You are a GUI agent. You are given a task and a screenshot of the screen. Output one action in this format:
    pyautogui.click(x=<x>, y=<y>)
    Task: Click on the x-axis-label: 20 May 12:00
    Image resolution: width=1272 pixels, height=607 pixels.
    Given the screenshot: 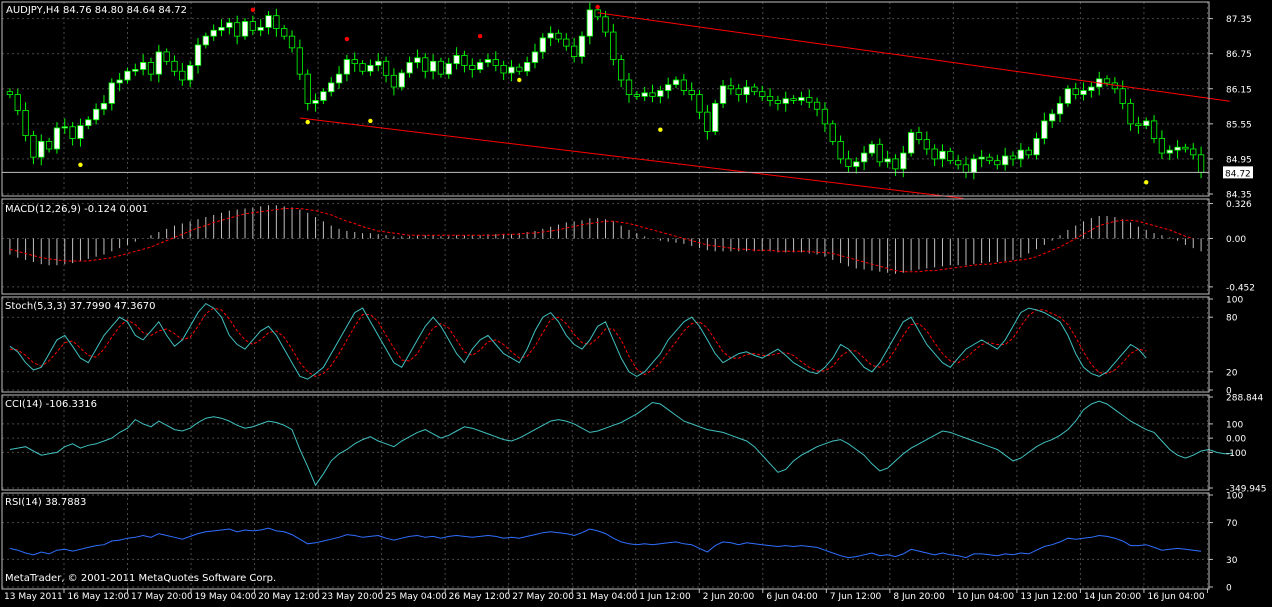 What is the action you would take?
    pyautogui.click(x=289, y=597)
    